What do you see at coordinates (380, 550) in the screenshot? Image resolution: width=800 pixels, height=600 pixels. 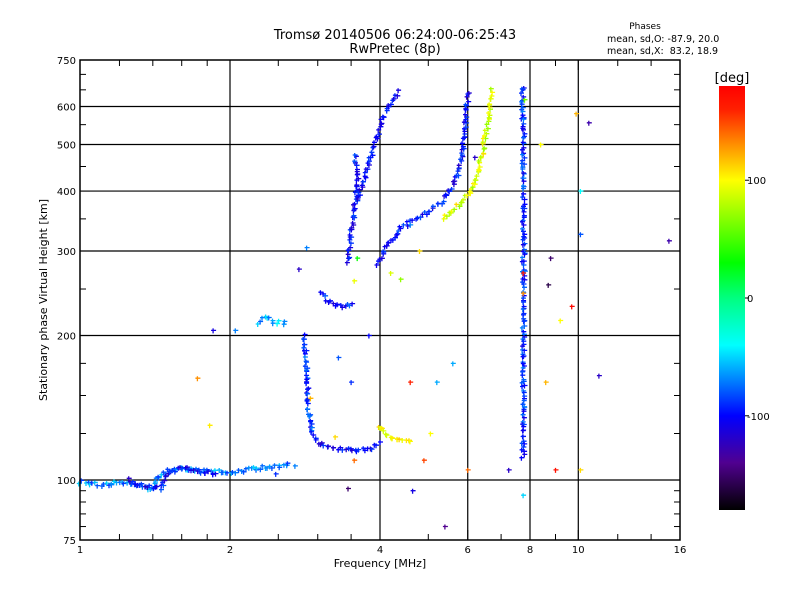 I see `x-tick-label: 4` at bounding box center [380, 550].